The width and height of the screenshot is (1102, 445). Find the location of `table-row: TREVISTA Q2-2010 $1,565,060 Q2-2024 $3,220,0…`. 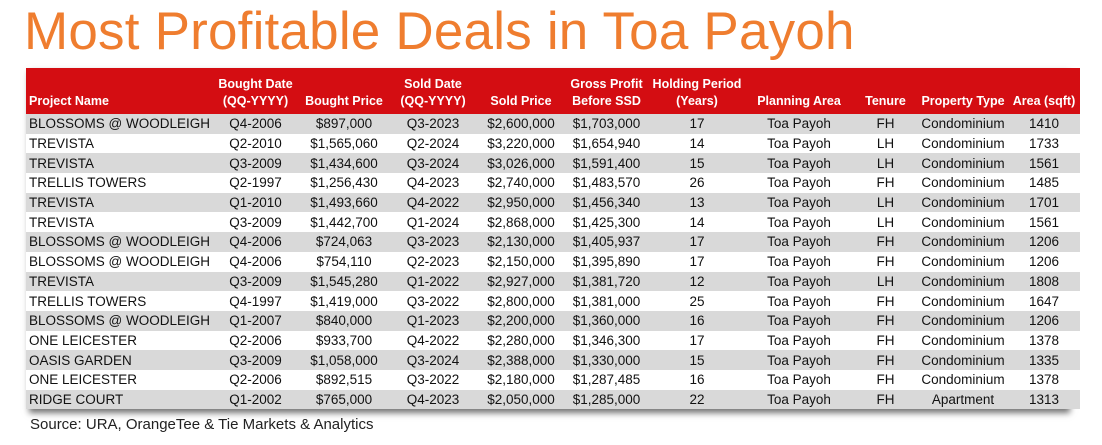

table-row: TREVISTA Q2-2010 $1,565,060 Q2-2024 $3,220,0… is located at coordinates (553, 143).